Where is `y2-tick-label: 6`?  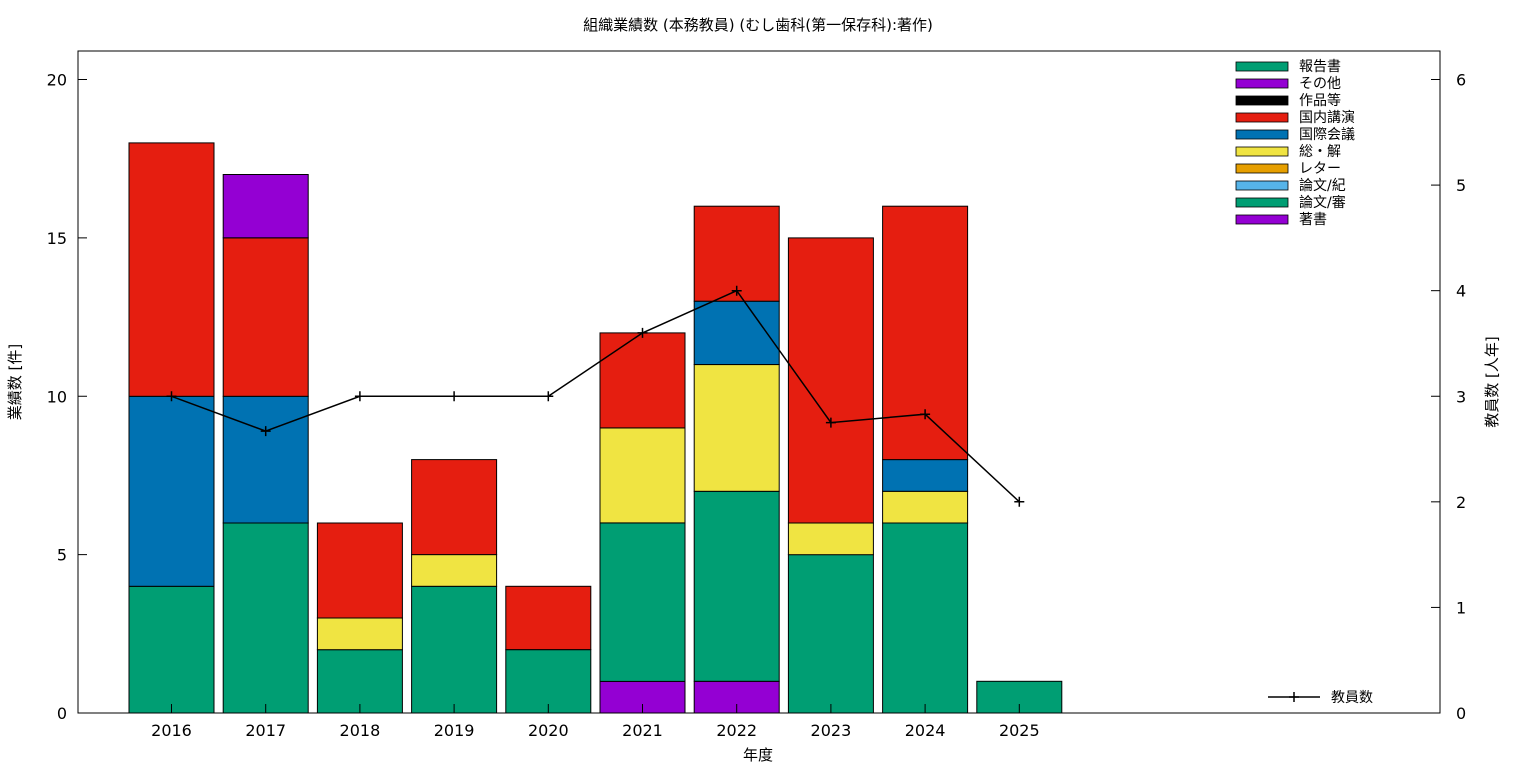
y2-tick-label: 6 is located at coordinates (1461, 80).